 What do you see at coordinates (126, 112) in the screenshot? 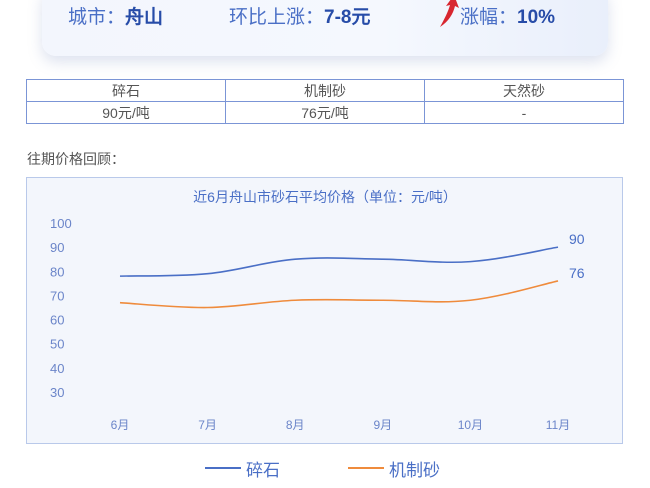
I see `table-cell: 90元/吨` at bounding box center [126, 112].